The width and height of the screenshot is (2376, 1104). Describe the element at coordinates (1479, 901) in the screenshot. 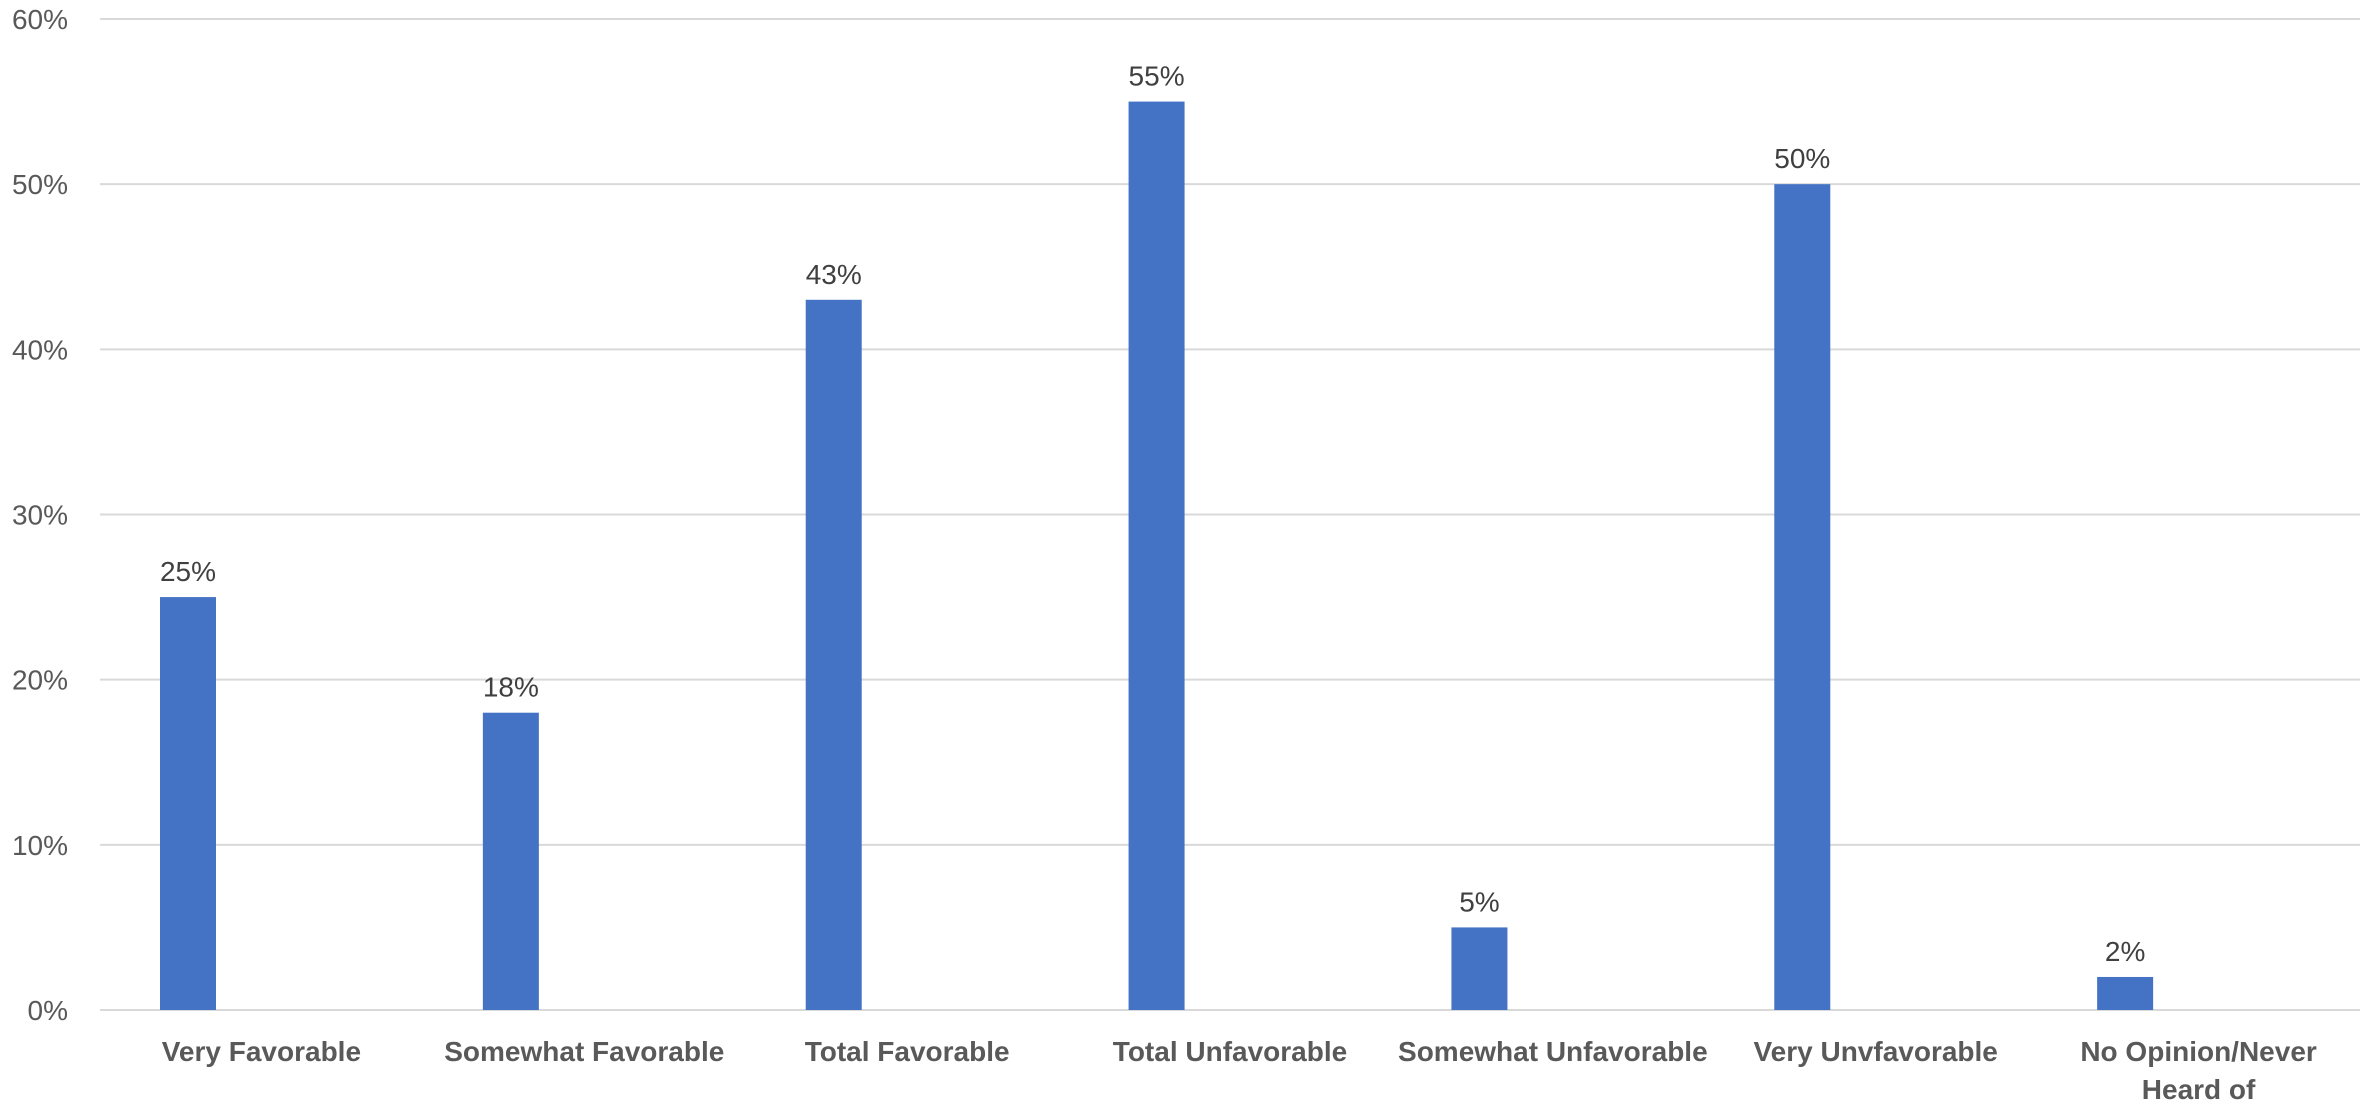

I see `data-label: 5%` at that location.